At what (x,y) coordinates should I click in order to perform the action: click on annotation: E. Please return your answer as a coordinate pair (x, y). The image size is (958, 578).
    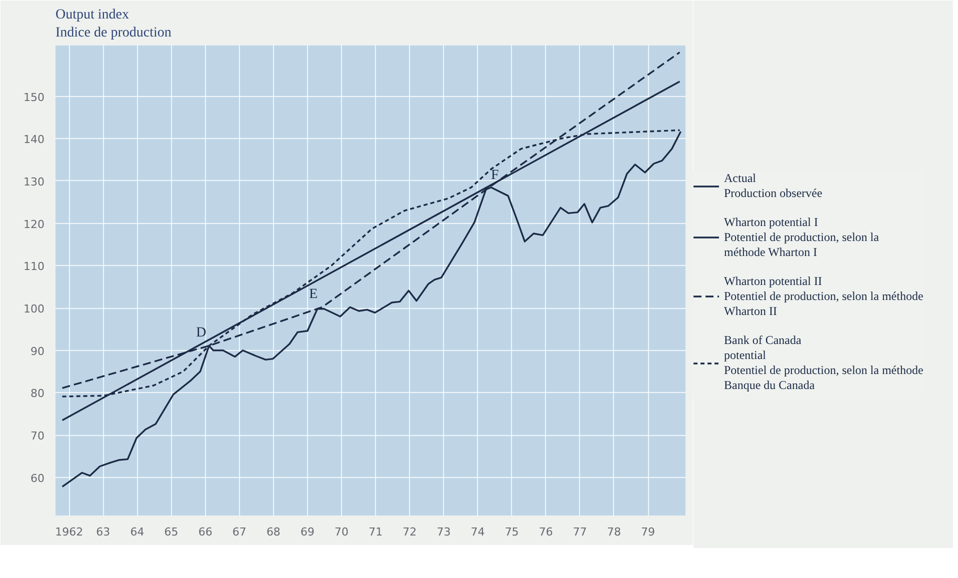
    Looking at the image, I should click on (313, 294).